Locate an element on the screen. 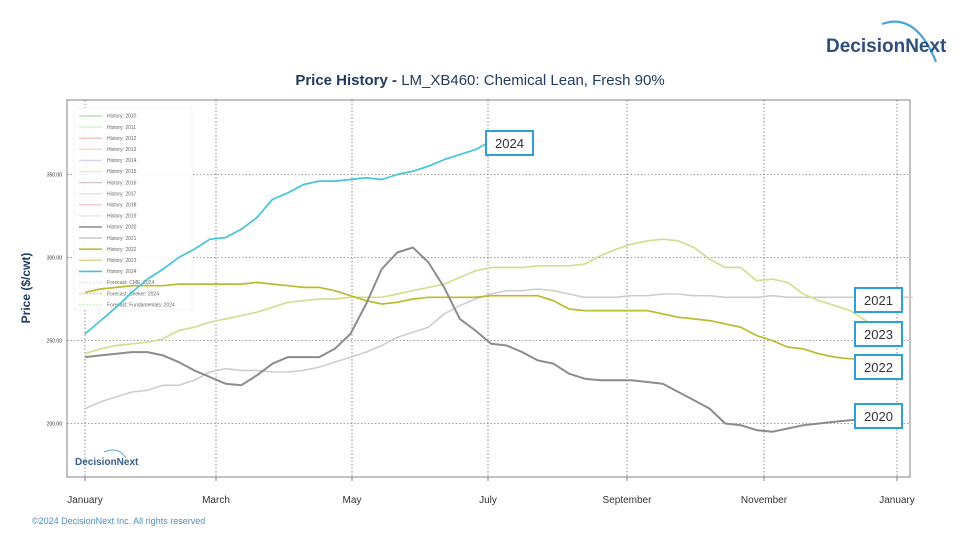 The width and height of the screenshot is (960, 540). chart-title-bold: Price History - is located at coordinates (348, 80).